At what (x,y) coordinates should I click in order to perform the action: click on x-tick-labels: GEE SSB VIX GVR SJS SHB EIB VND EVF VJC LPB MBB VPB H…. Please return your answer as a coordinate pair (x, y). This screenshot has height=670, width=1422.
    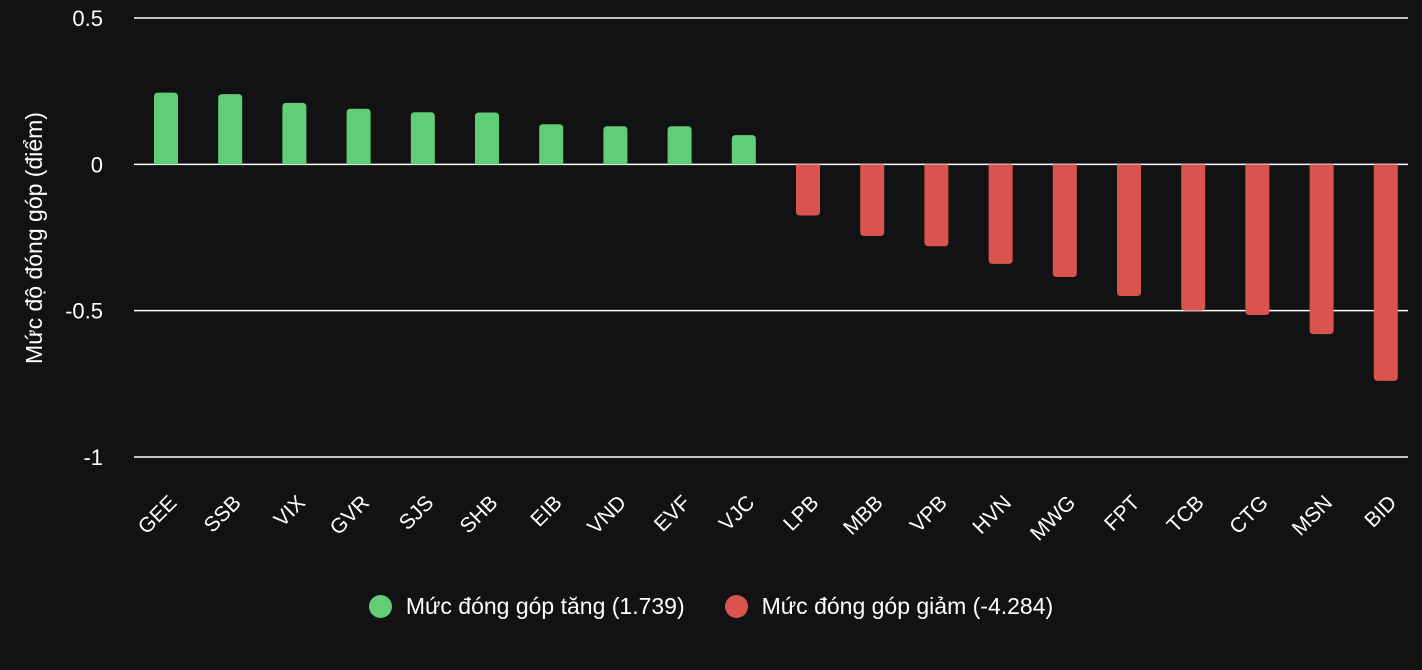
    Looking at the image, I should click on (767, 518).